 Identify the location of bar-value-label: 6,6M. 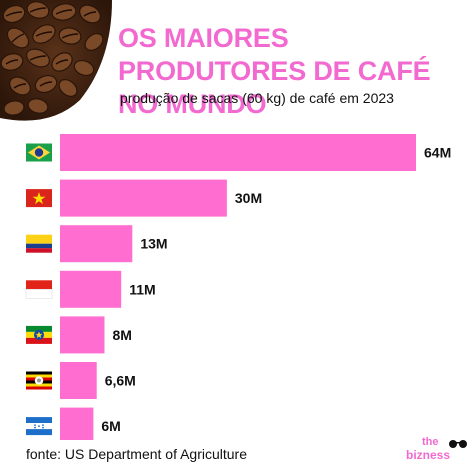
(120, 381).